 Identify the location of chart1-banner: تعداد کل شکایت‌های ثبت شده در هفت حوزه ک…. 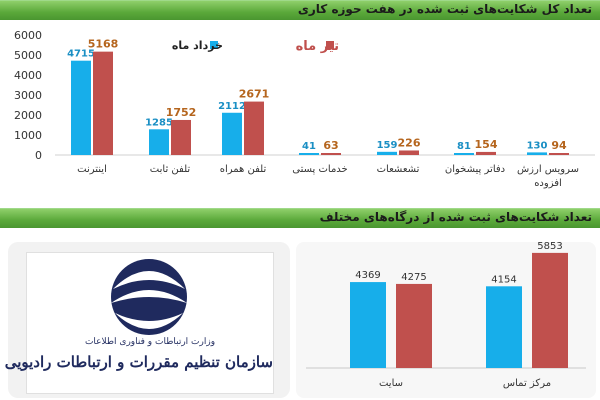
(300, 10).